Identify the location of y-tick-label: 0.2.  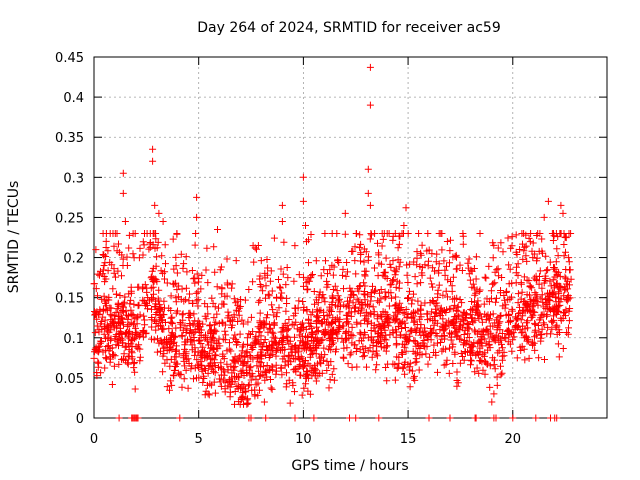
(73, 259).